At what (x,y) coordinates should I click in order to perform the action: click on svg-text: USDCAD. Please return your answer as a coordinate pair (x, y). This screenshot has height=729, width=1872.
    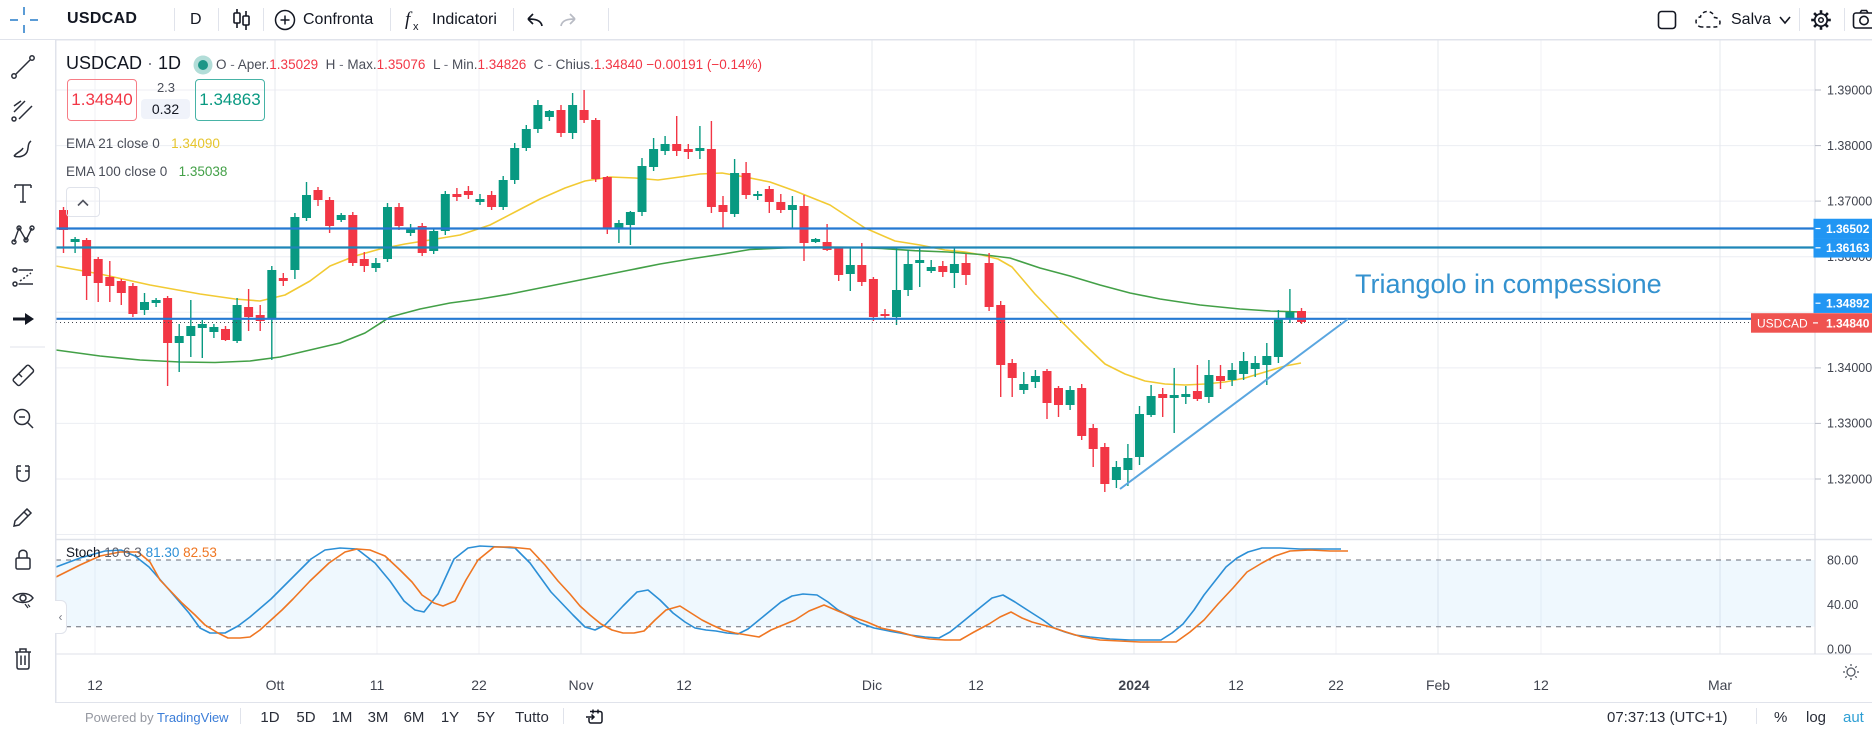
    Looking at the image, I should click on (1782, 323).